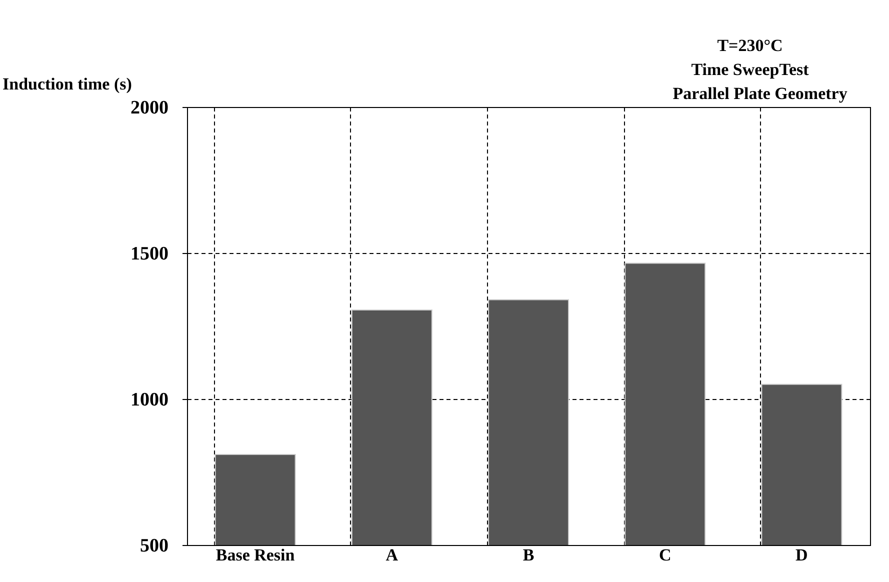 Image resolution: width=889 pixels, height=582 pixels. What do you see at coordinates (67, 84) in the screenshot?
I see `y-axis-title: Induction time (s)` at bounding box center [67, 84].